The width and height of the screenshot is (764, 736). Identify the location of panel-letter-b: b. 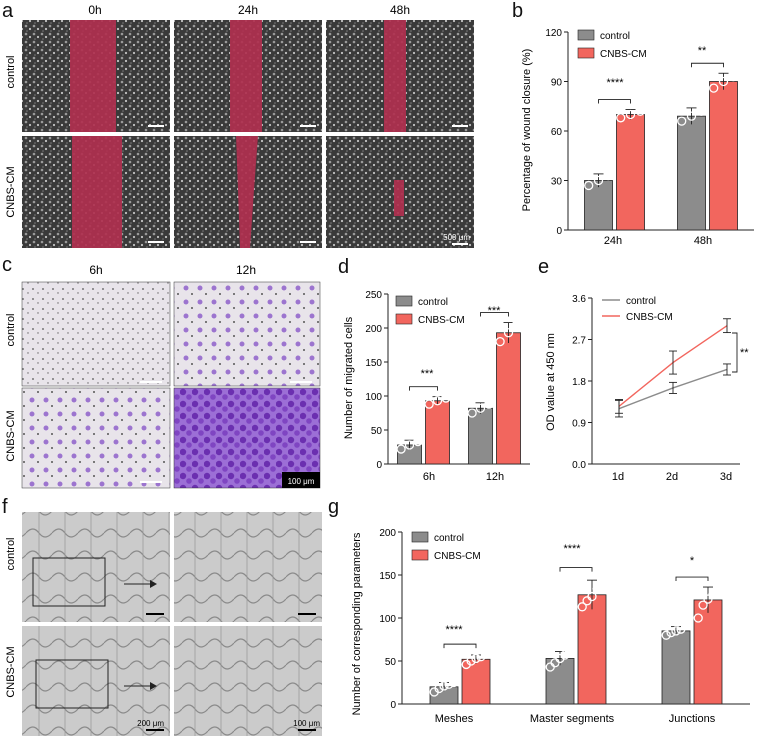
(518, 11).